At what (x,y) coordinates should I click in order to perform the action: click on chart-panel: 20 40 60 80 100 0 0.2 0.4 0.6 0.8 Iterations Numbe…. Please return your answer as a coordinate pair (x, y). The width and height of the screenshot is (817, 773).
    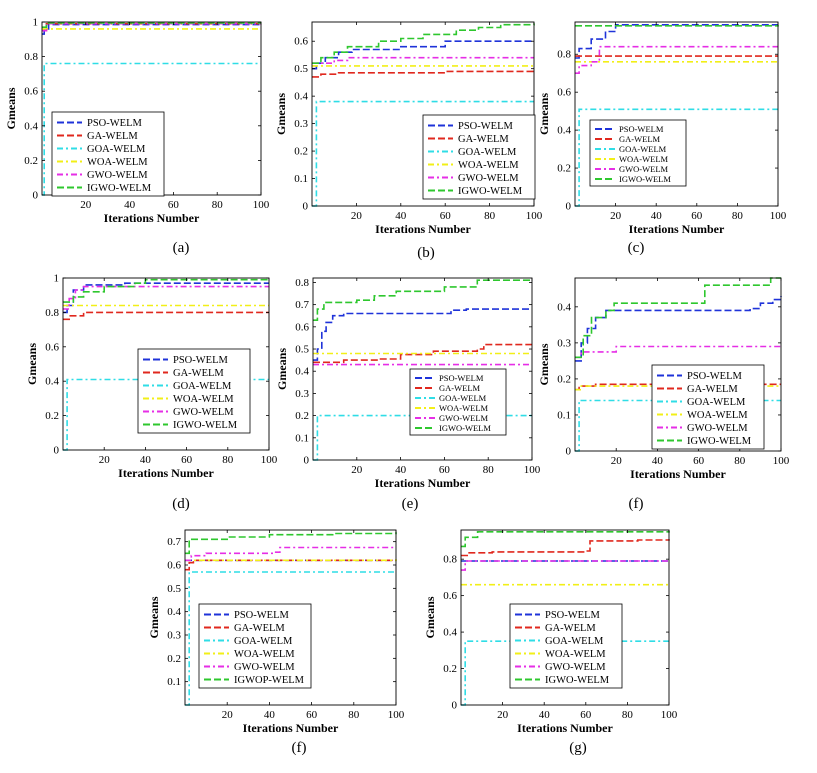
    Looking at the image, I should click on (550, 642).